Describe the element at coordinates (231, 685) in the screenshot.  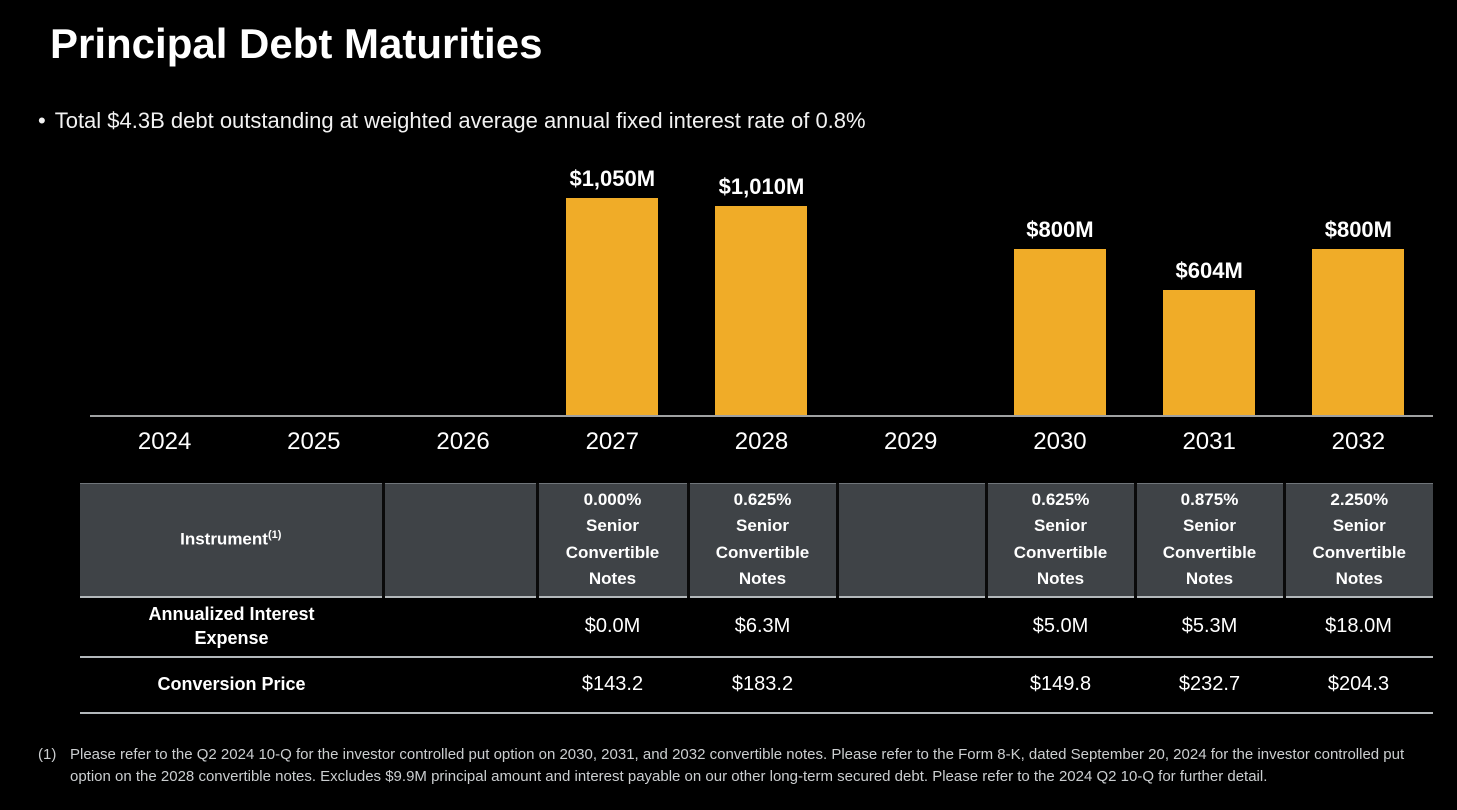
I see `row-label-cell: Conversion Price` at that location.